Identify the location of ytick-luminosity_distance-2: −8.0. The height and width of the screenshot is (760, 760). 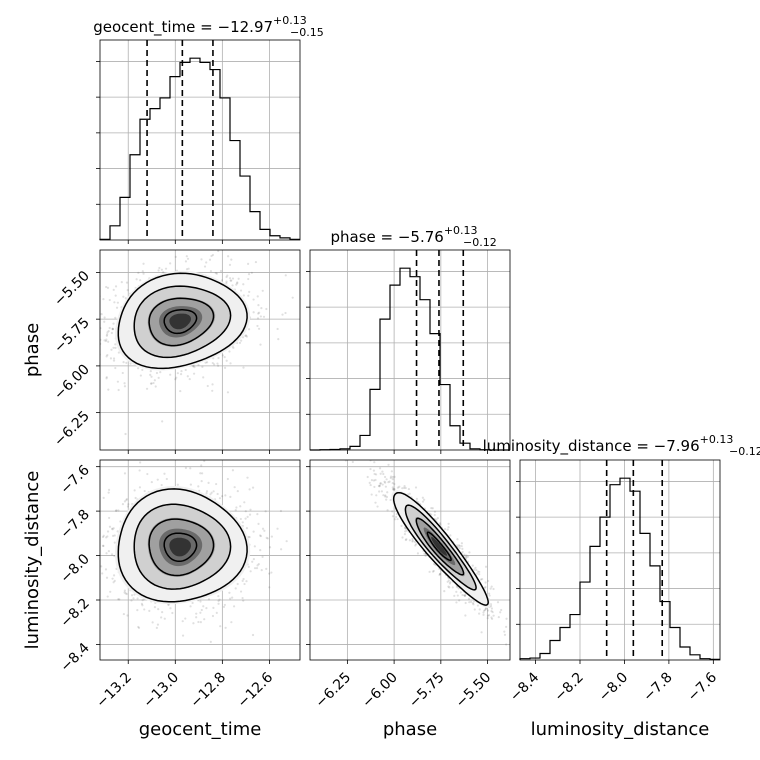
(74, 568).